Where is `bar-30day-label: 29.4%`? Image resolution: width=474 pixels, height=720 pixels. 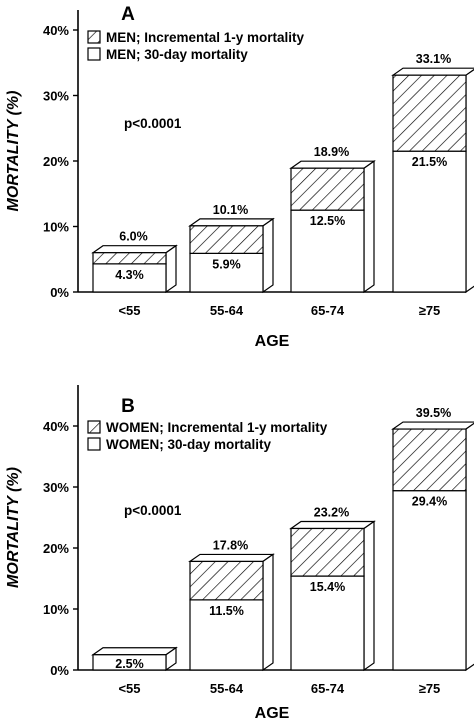 bar-30day-label: 29.4% is located at coordinates (429, 502).